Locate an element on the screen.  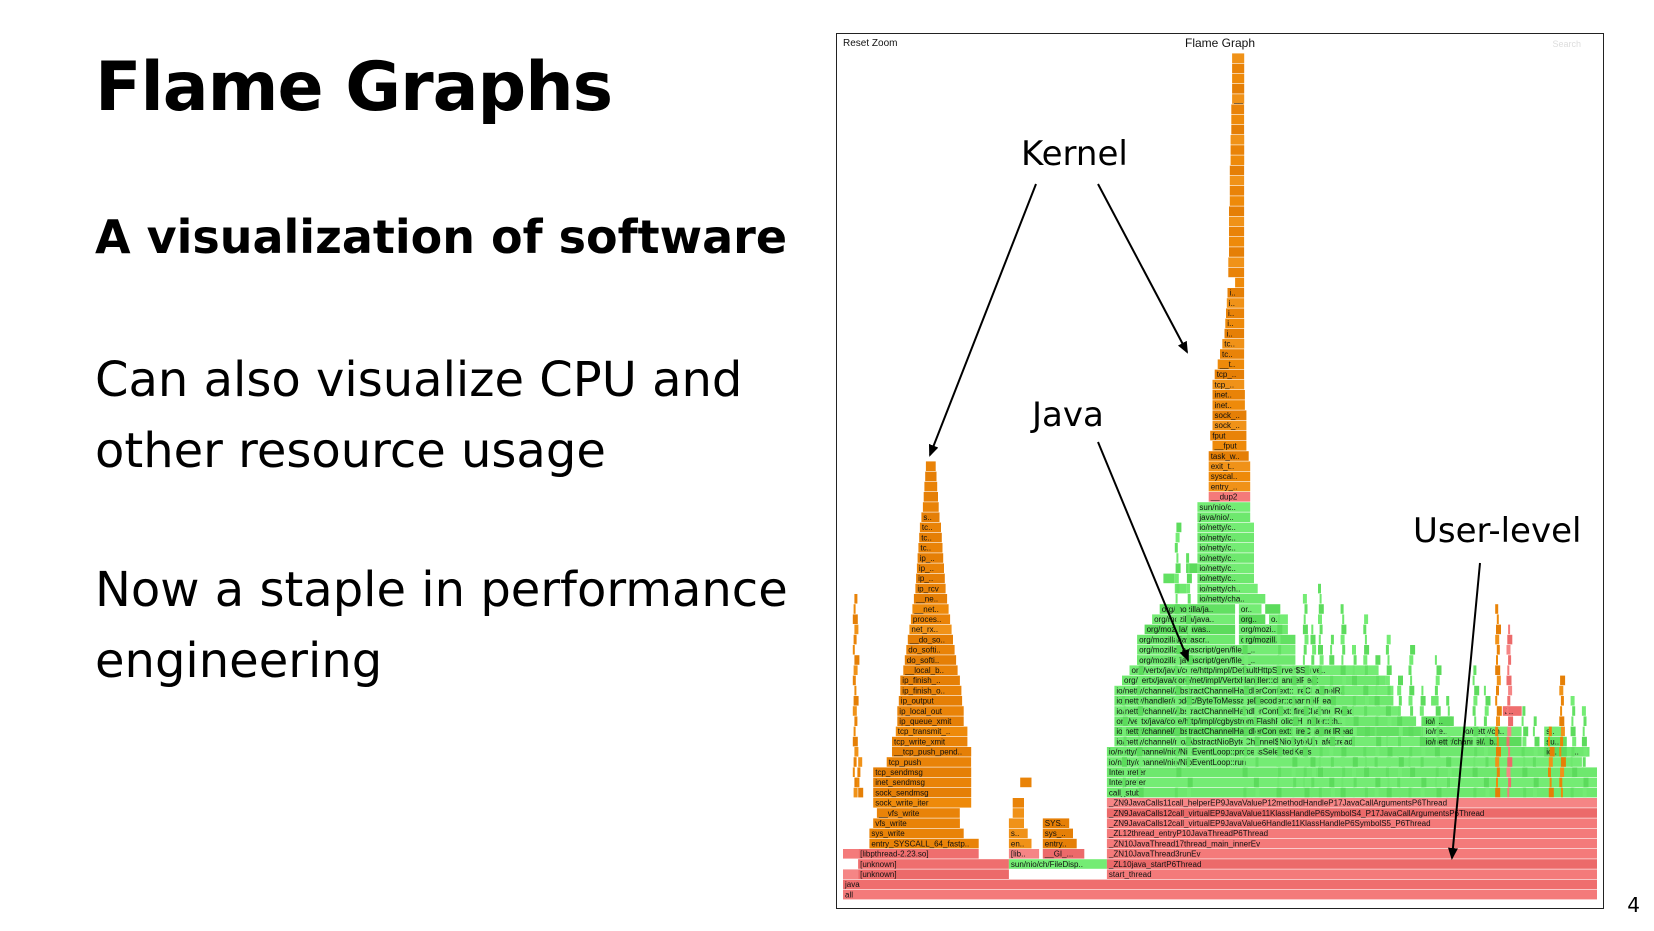
flame-frame: org/mozilla/java.. is located at coordinates (1193, 619).